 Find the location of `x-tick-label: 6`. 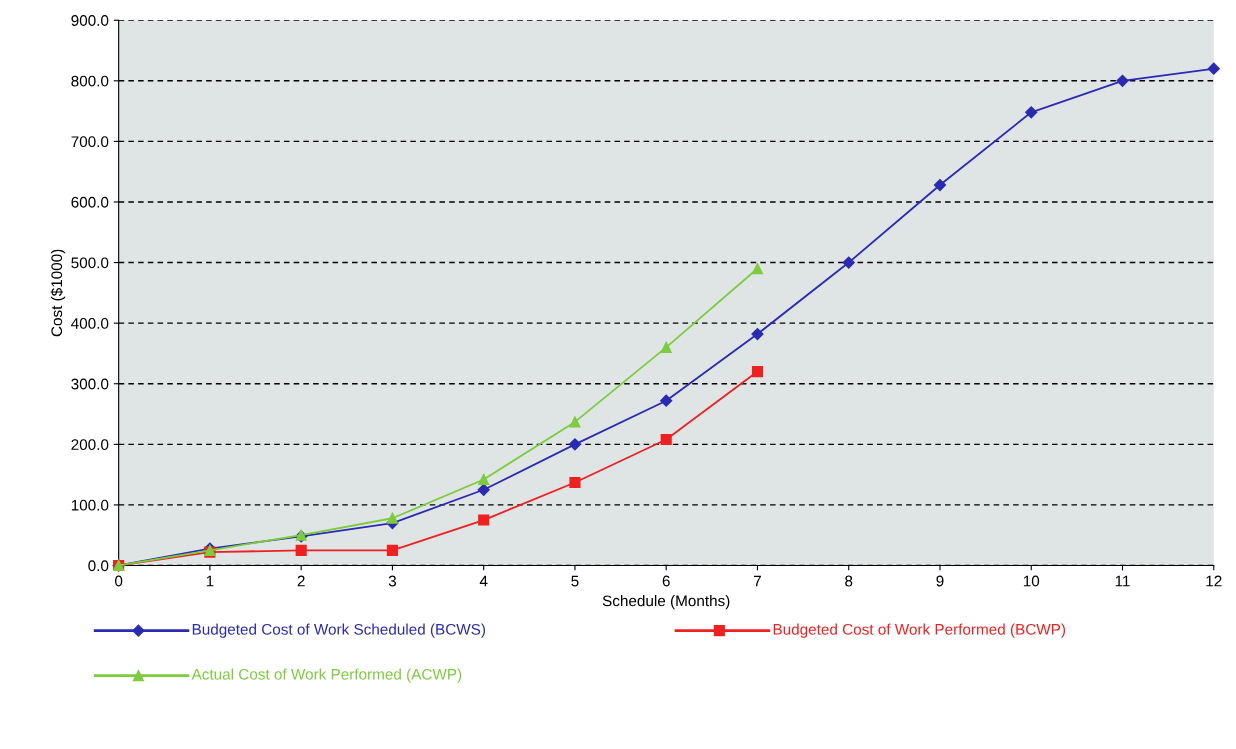

x-tick-label: 6 is located at coordinates (666, 581).